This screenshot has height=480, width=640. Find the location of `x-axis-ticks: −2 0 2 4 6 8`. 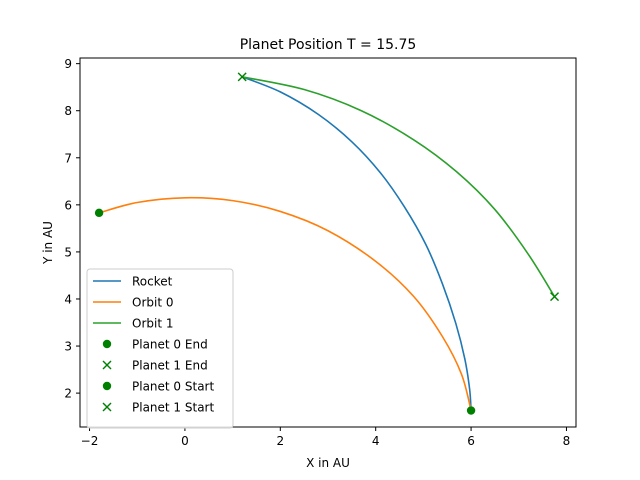

x-axis-ticks: −2 0 2 4 6 8 is located at coordinates (326, 437).